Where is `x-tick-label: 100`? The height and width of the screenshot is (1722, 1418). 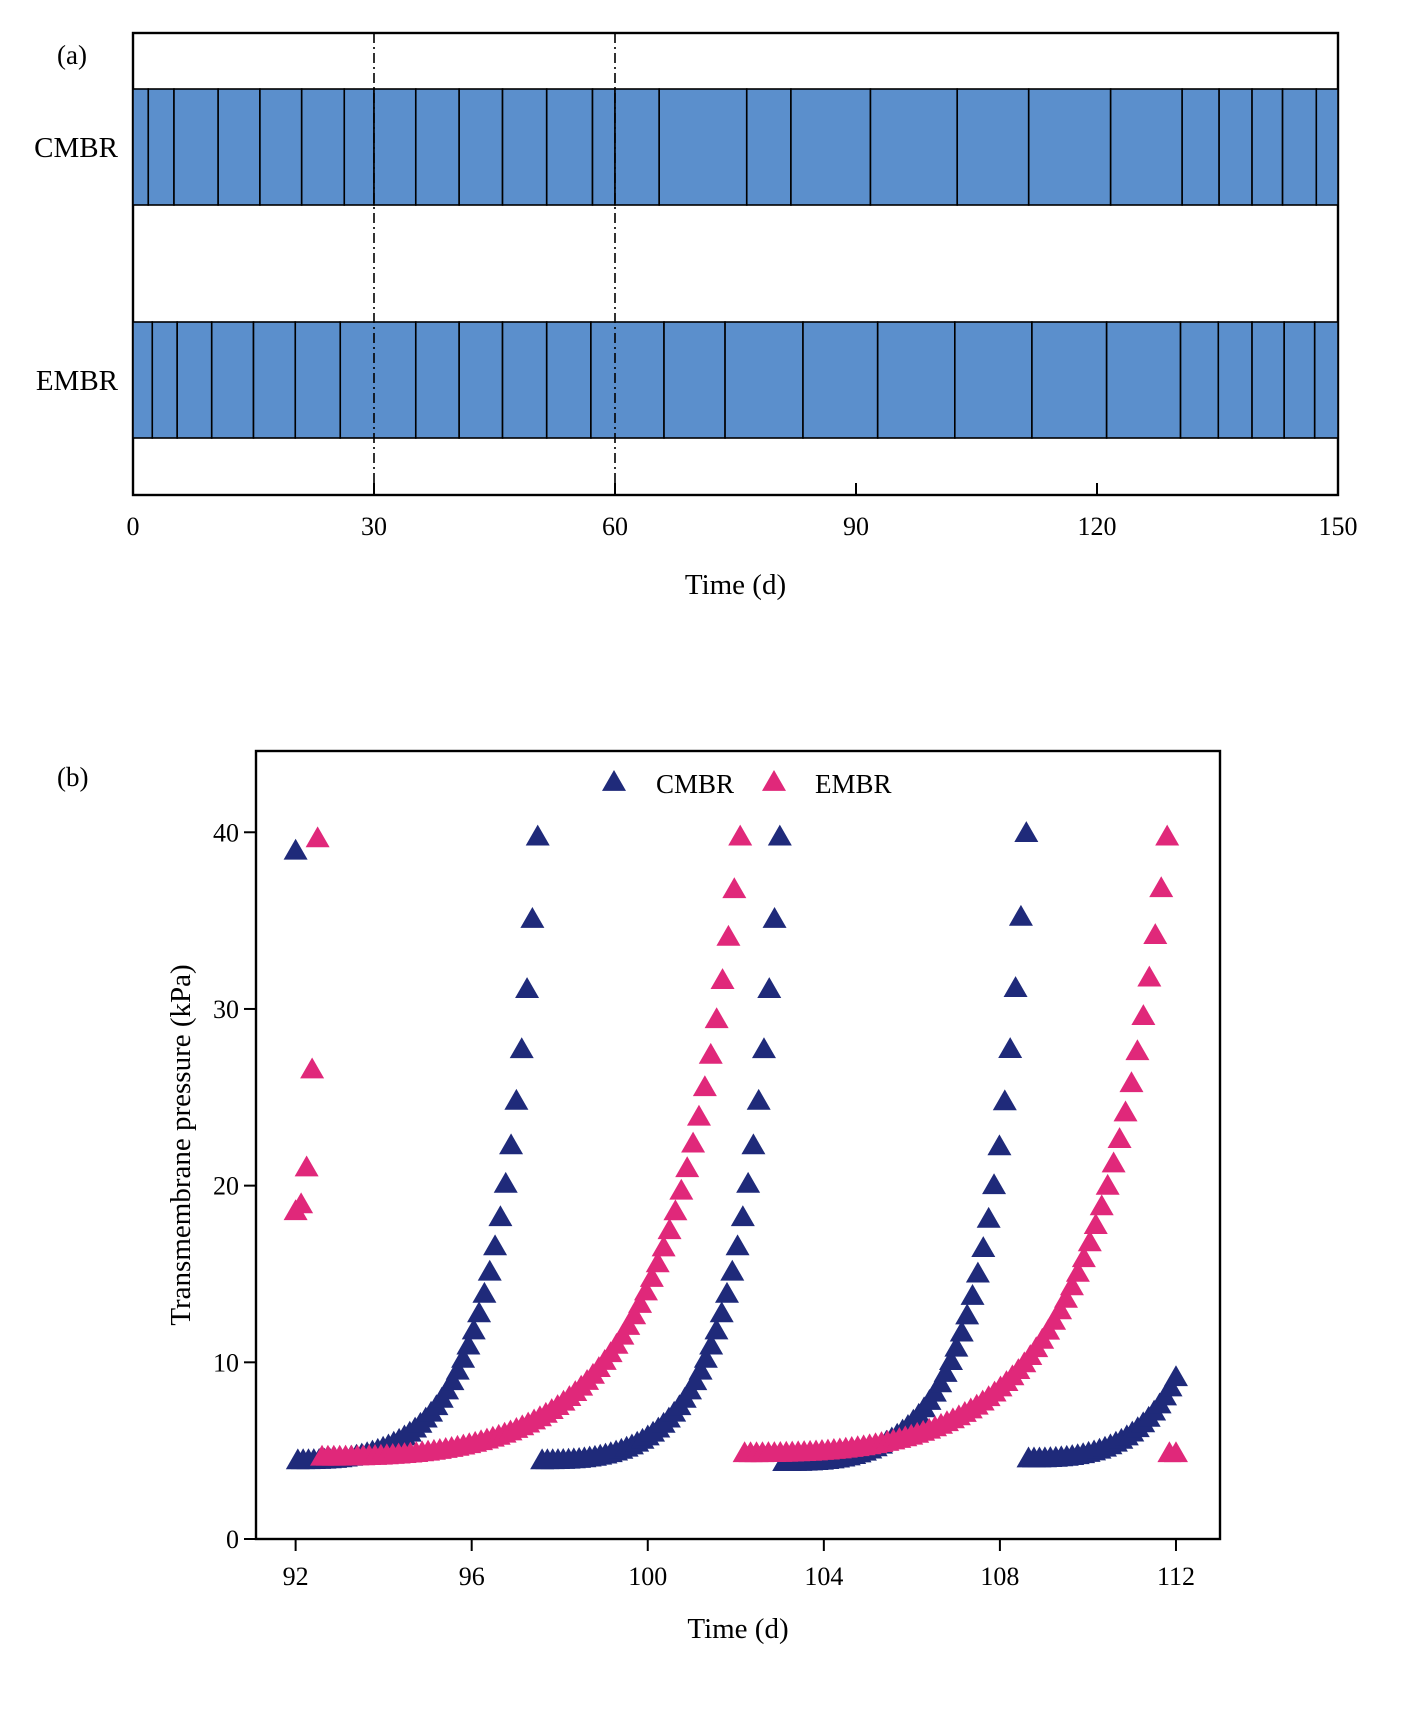
x-tick-label: 100 is located at coordinates (647, 1576).